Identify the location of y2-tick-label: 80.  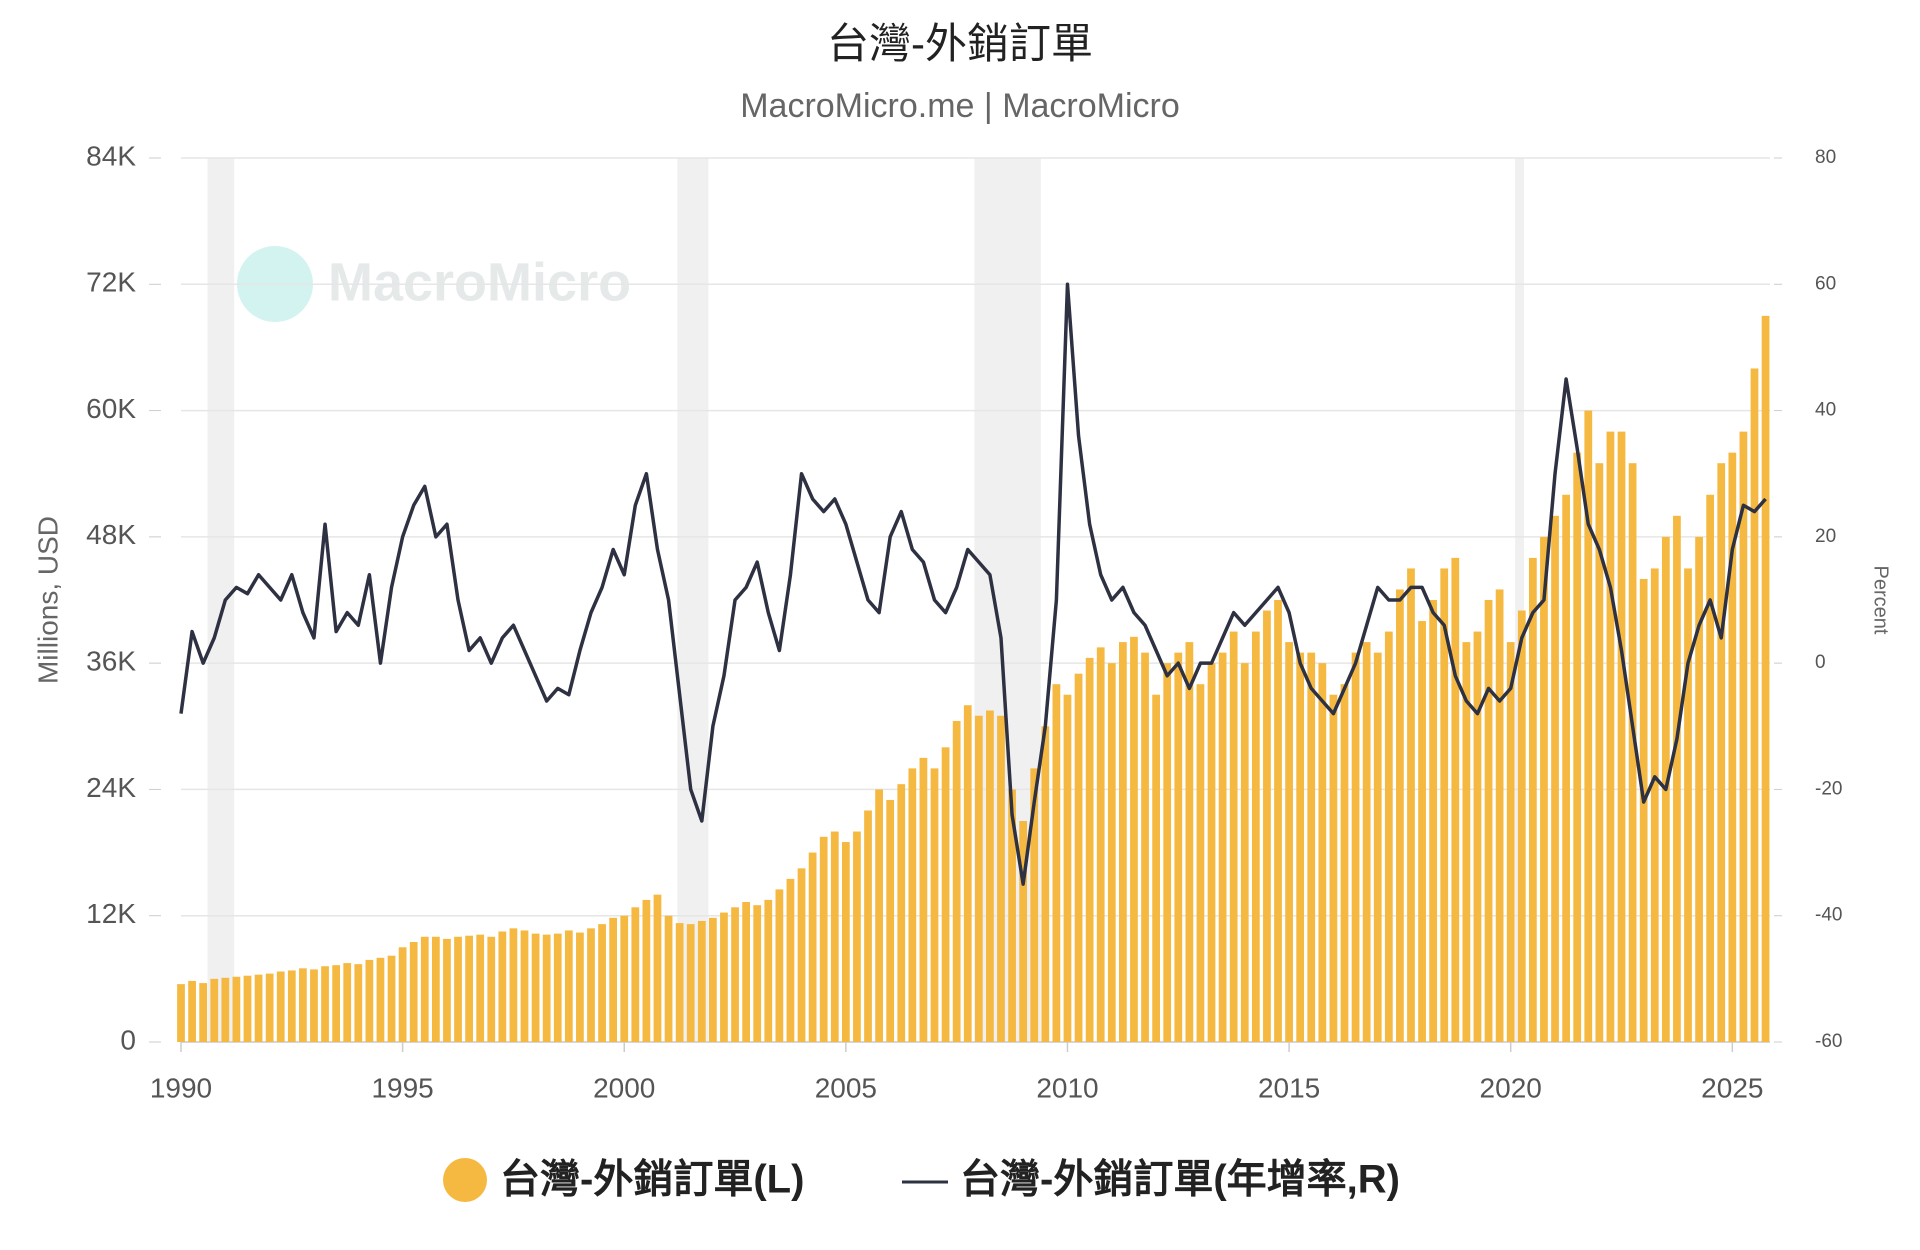
(1825, 157).